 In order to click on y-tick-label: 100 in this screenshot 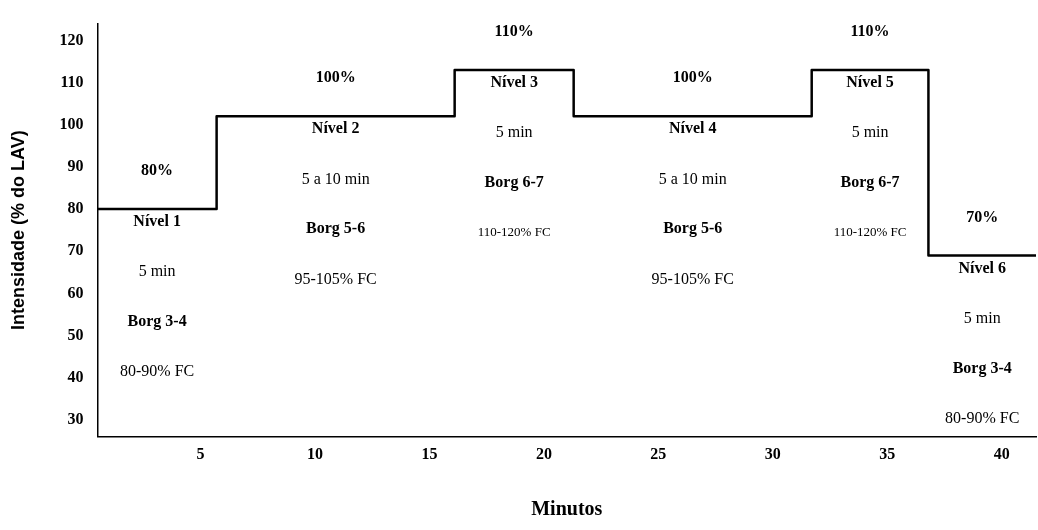, I will do `click(71, 123)`.